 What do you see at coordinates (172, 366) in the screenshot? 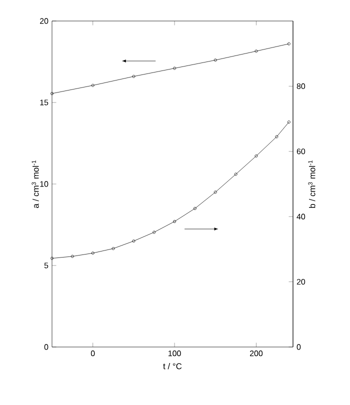
I see `x-axis-title: t / °C` at bounding box center [172, 366].